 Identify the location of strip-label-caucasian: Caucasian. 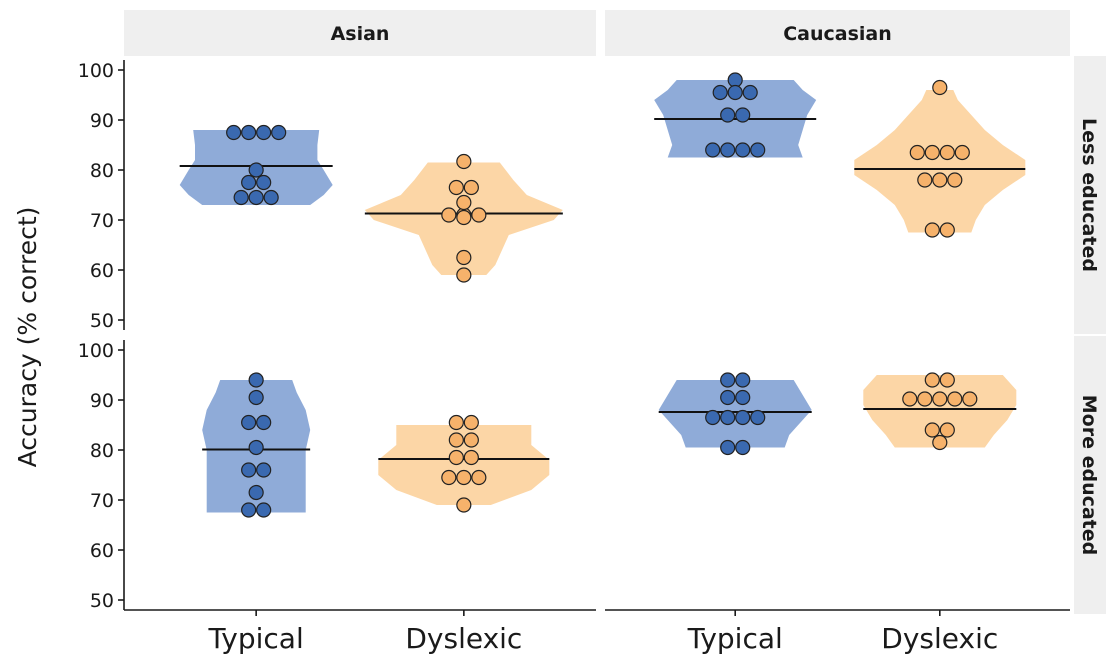
(837, 34).